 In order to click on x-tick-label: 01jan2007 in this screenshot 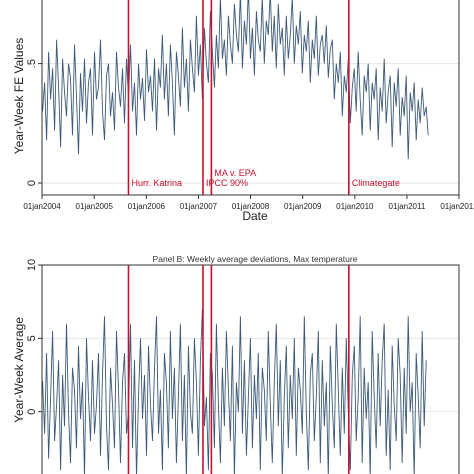, I will do `click(199, 206)`.